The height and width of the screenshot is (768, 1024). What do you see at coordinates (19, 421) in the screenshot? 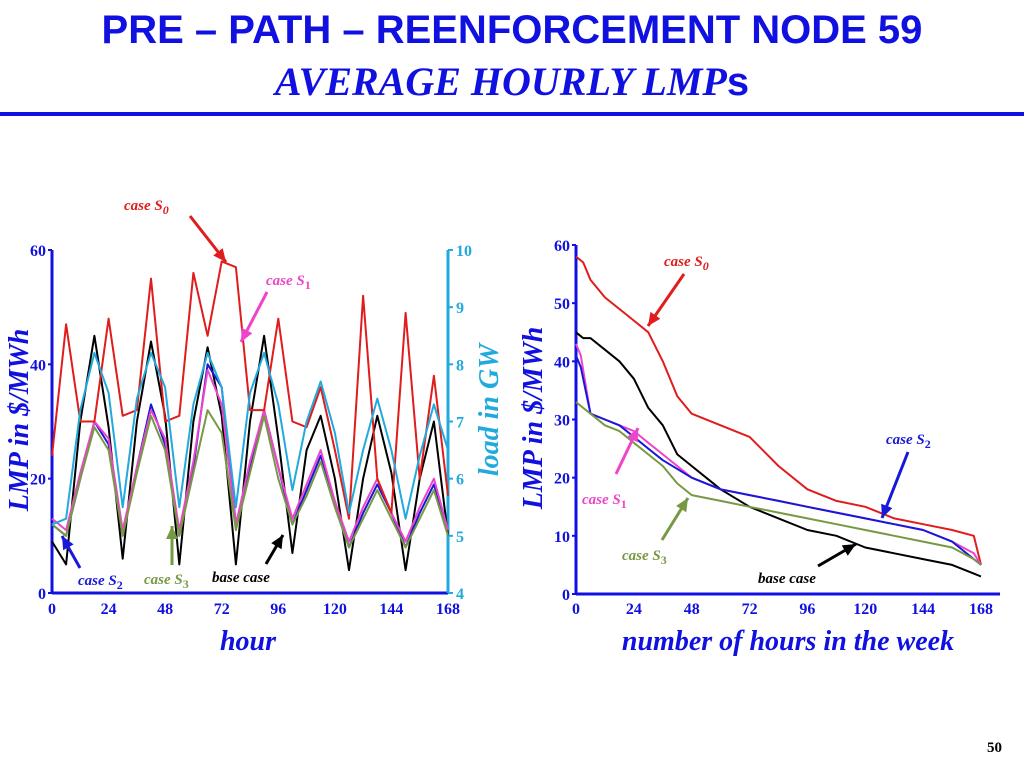
I see `left-y-axis-title: LMP in $/MWh` at bounding box center [19, 421].